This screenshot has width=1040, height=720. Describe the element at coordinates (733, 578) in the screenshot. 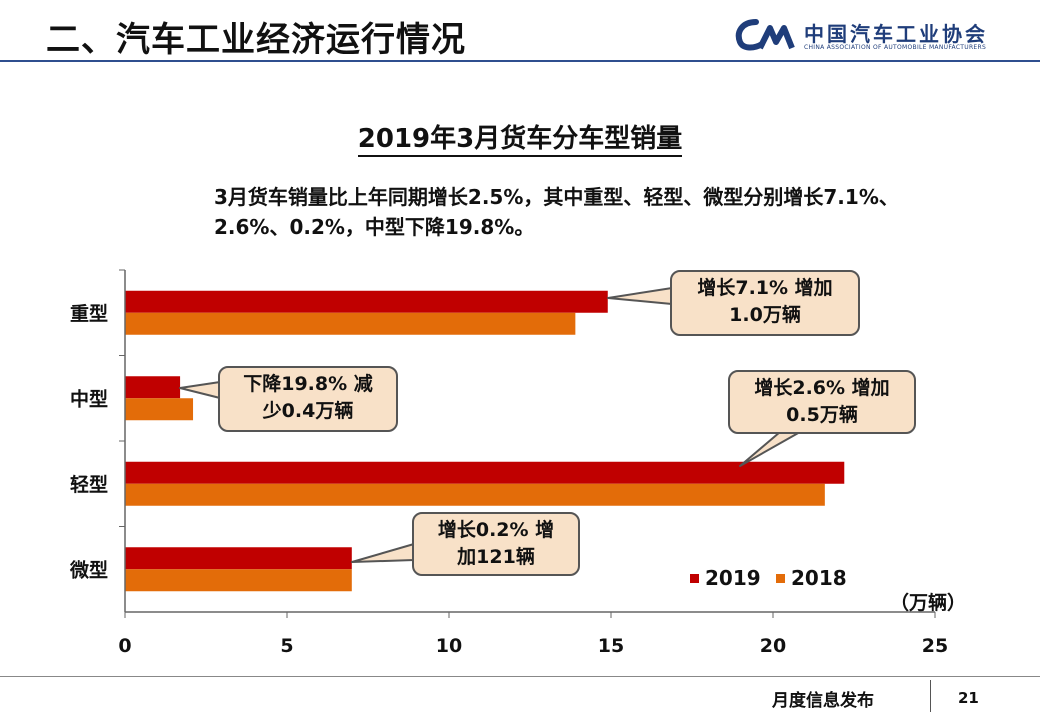

I see `legend-label-2019: 2019` at that location.